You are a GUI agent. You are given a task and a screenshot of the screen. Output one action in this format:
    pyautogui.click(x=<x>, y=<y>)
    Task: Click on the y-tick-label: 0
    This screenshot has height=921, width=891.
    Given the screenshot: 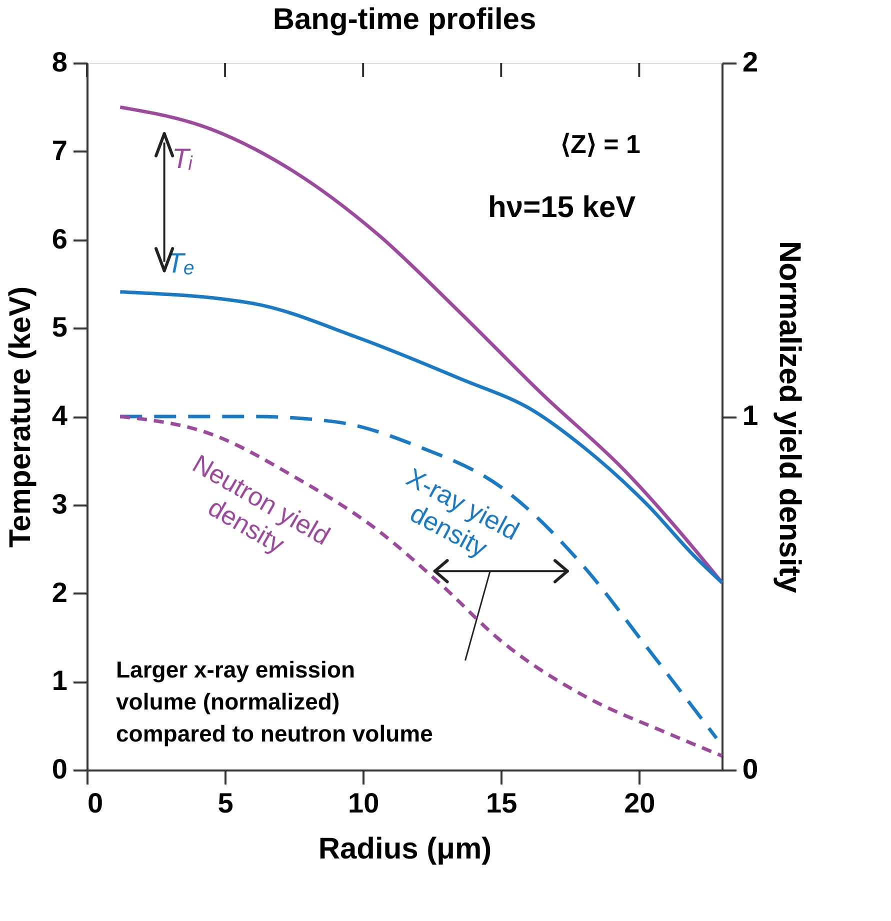 What is the action you would take?
    pyautogui.click(x=60, y=769)
    